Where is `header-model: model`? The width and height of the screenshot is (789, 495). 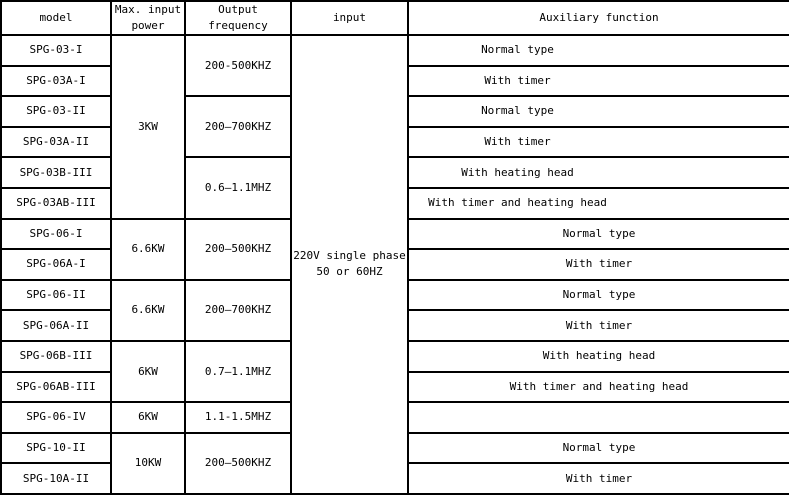 header-model: model is located at coordinates (56, 18).